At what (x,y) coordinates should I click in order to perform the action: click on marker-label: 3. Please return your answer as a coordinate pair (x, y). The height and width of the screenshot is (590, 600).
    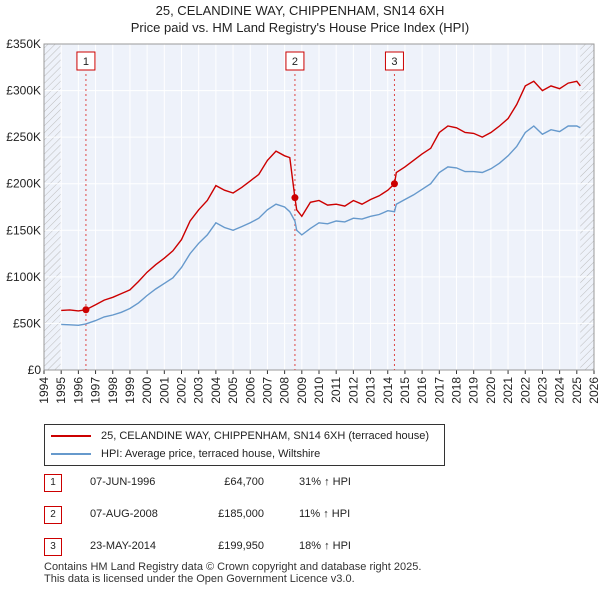
    Looking at the image, I should click on (394, 62).